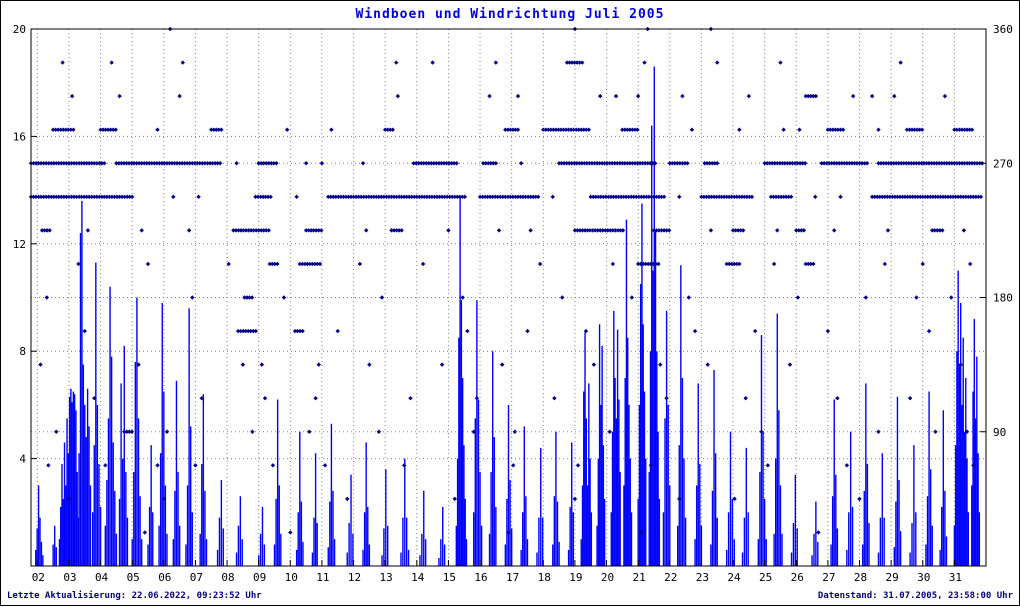 The image size is (1020, 607). Describe the element at coordinates (575, 577) in the screenshot. I see `svg-text: 19` at that location.